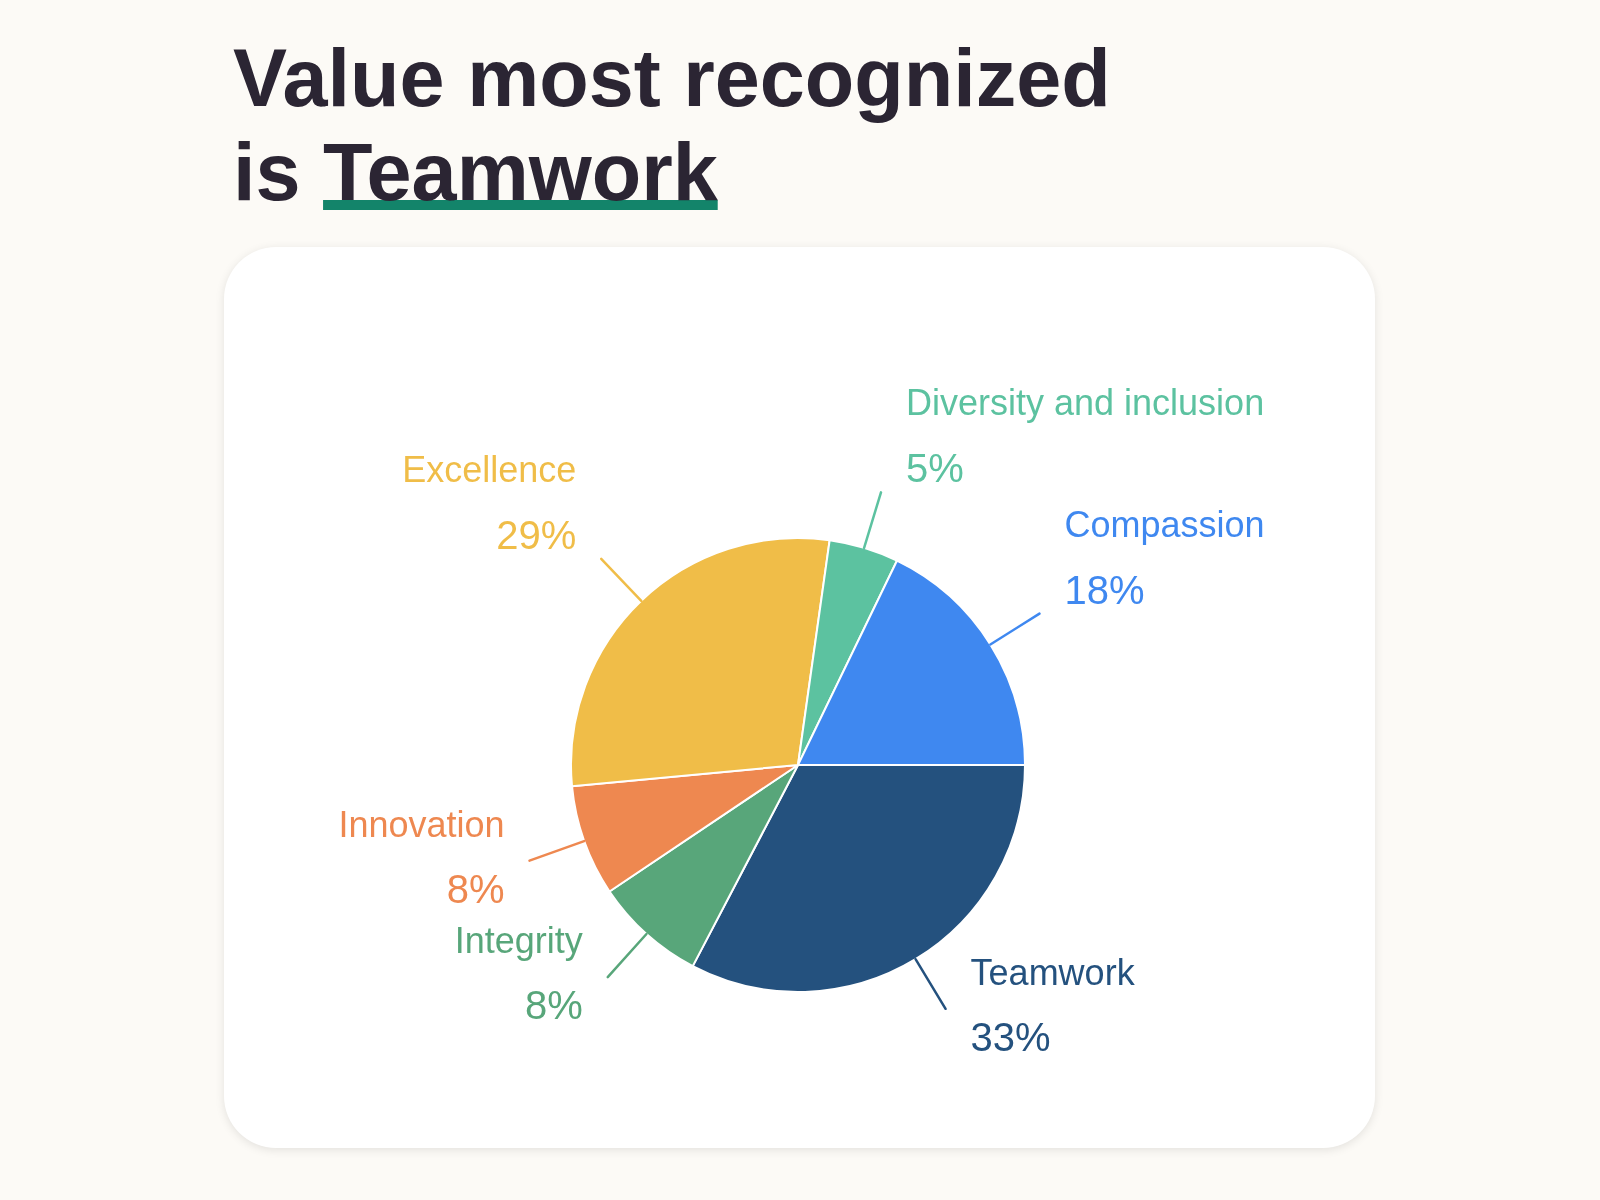 The height and width of the screenshot is (1200, 1600). I want to click on slice-label: Innovation, so click(421, 824).